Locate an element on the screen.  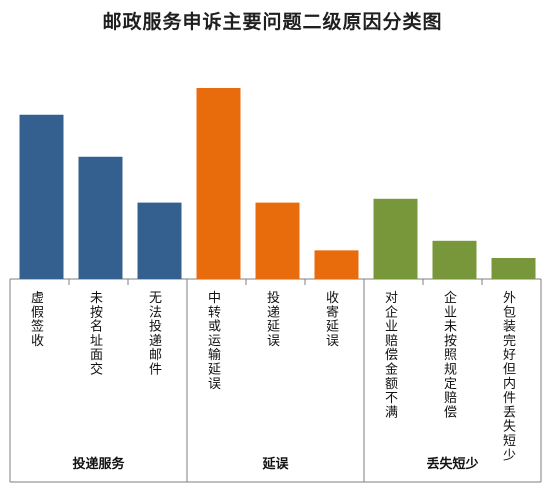
x-tick-label: 对企业赔偿金额不满 is located at coordinates (391, 355).